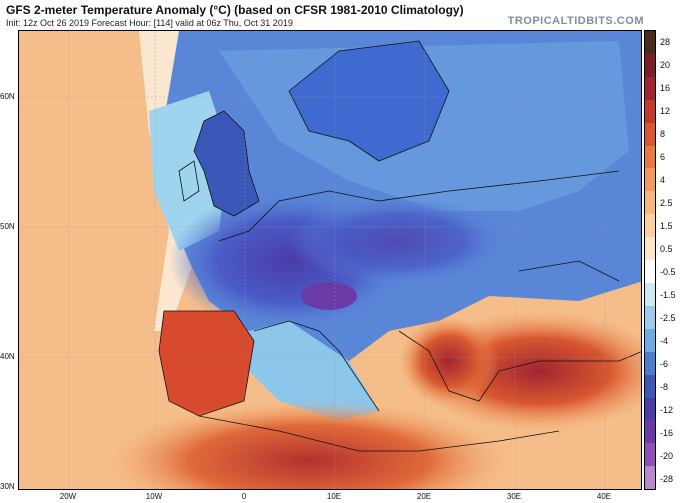 The width and height of the screenshot is (680, 503). Describe the element at coordinates (664, 340) in the screenshot. I see `colorbar-tick-label: -4` at that location.